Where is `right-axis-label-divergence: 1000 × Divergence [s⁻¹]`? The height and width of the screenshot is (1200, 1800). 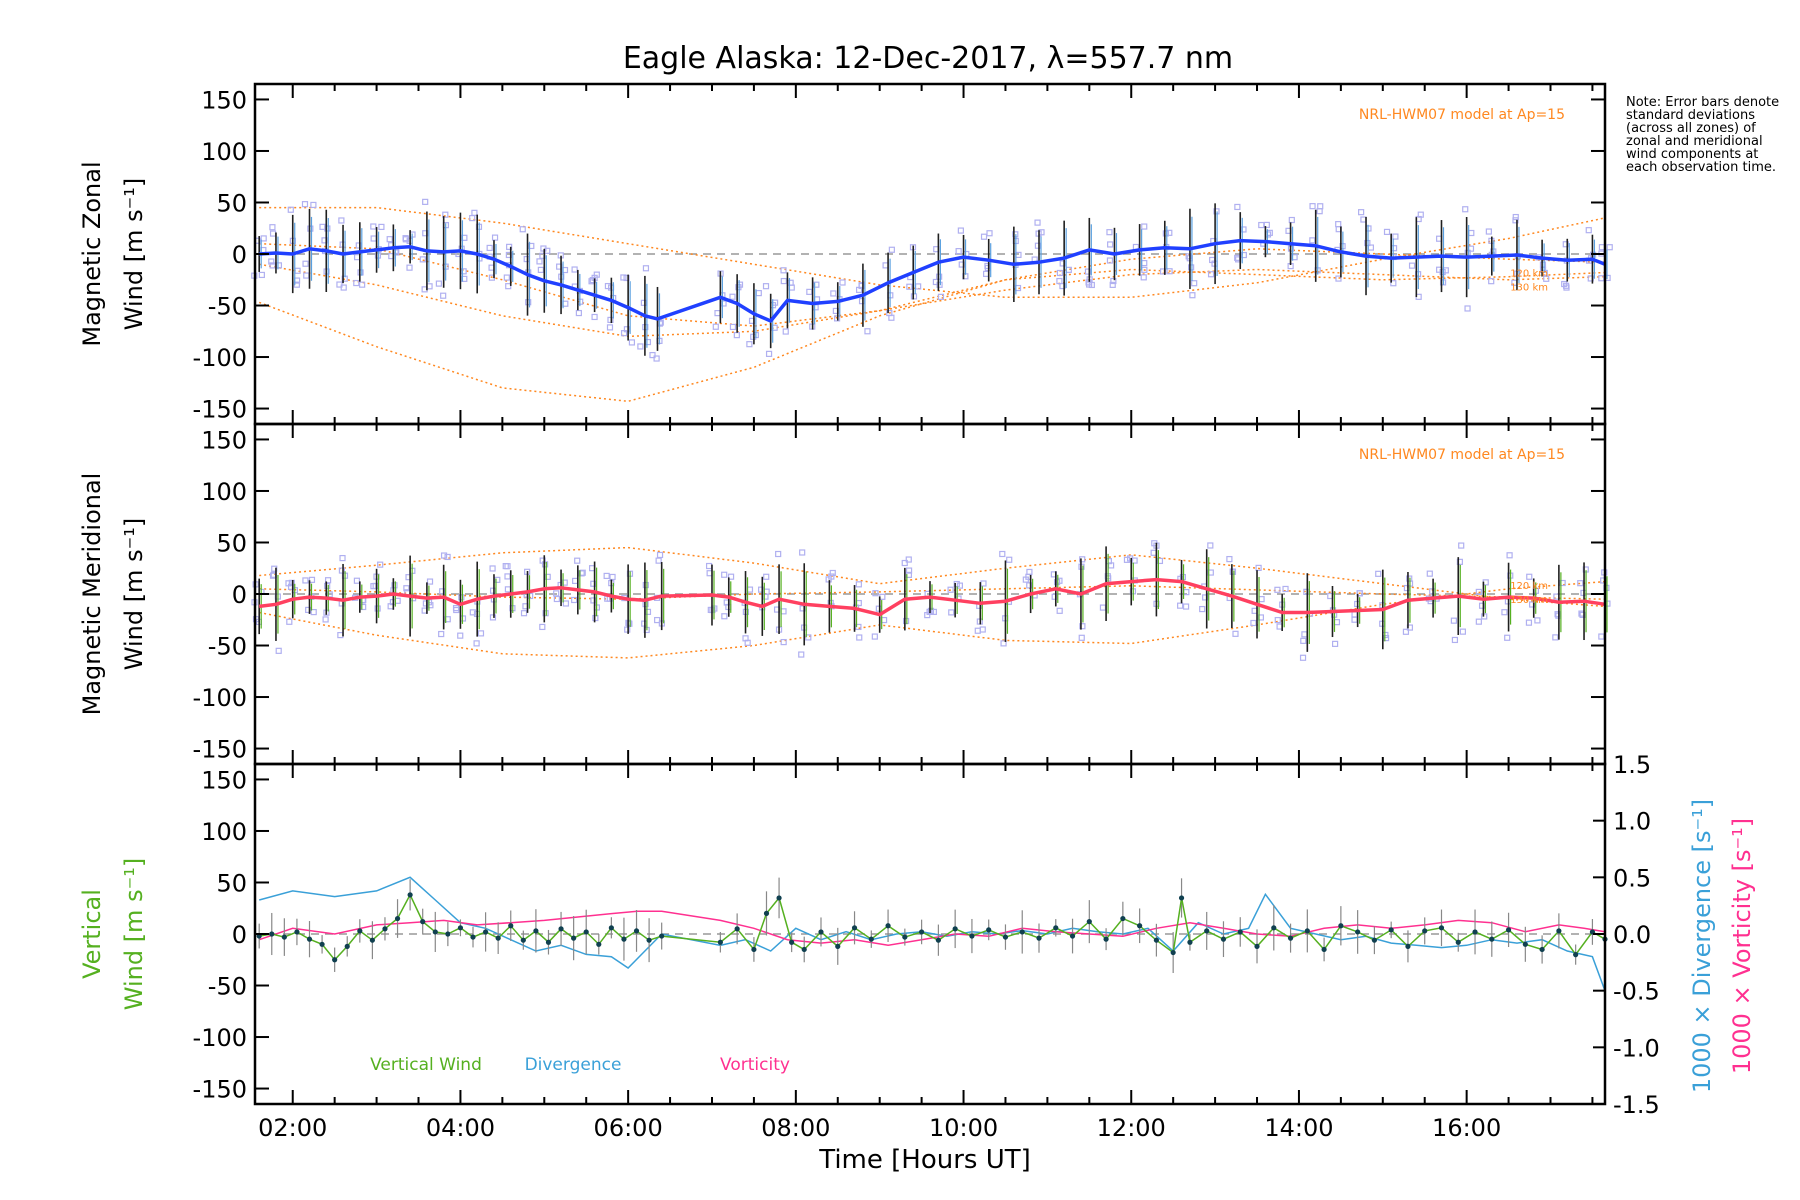 right-axis-label-divergence: 1000 × Divergence [s⁻¹] is located at coordinates (1702, 946).